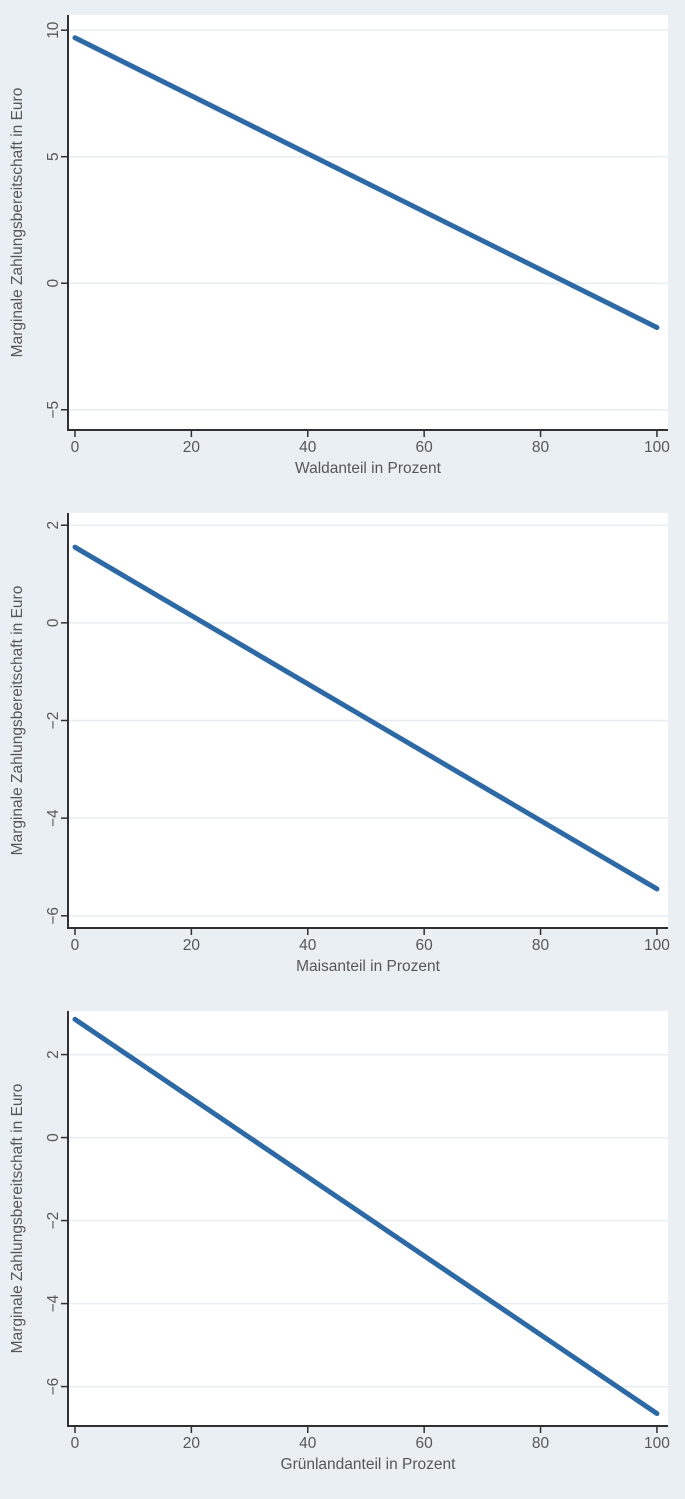 Image resolution: width=685 pixels, height=1499 pixels. I want to click on x-axis-title: Grünlandanteil in Prozent, so click(369, 1464).